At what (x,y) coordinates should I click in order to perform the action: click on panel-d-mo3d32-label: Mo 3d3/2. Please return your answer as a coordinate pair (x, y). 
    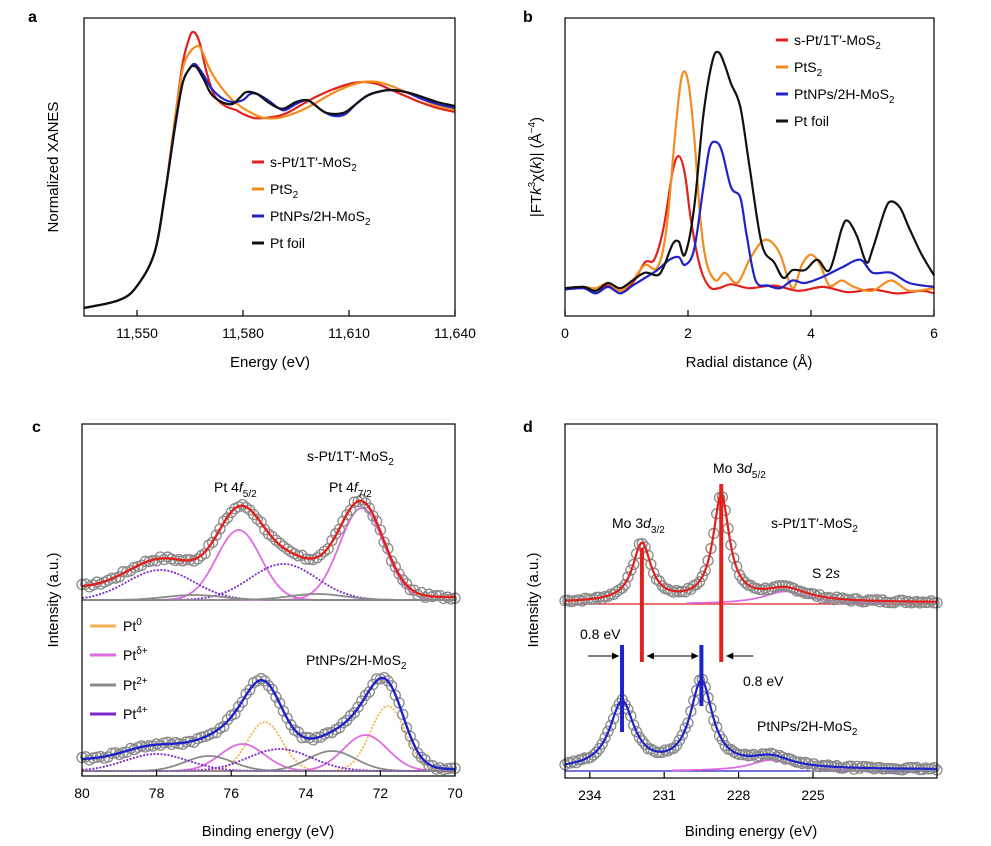
    Looking at the image, I should click on (638, 525).